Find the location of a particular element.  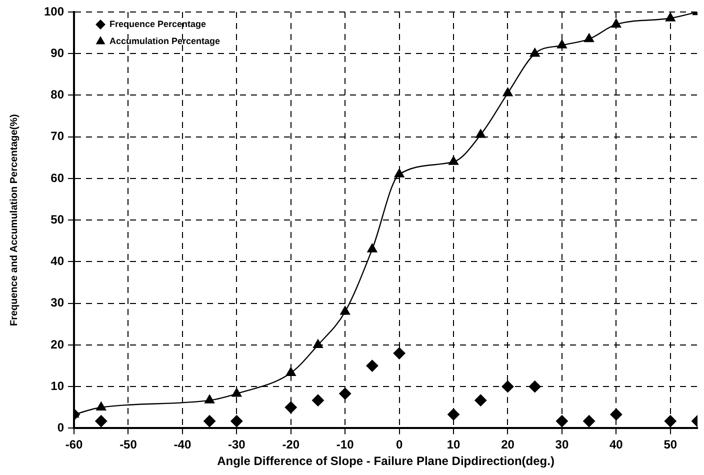

y-tick-label: 60 is located at coordinates (57, 177).